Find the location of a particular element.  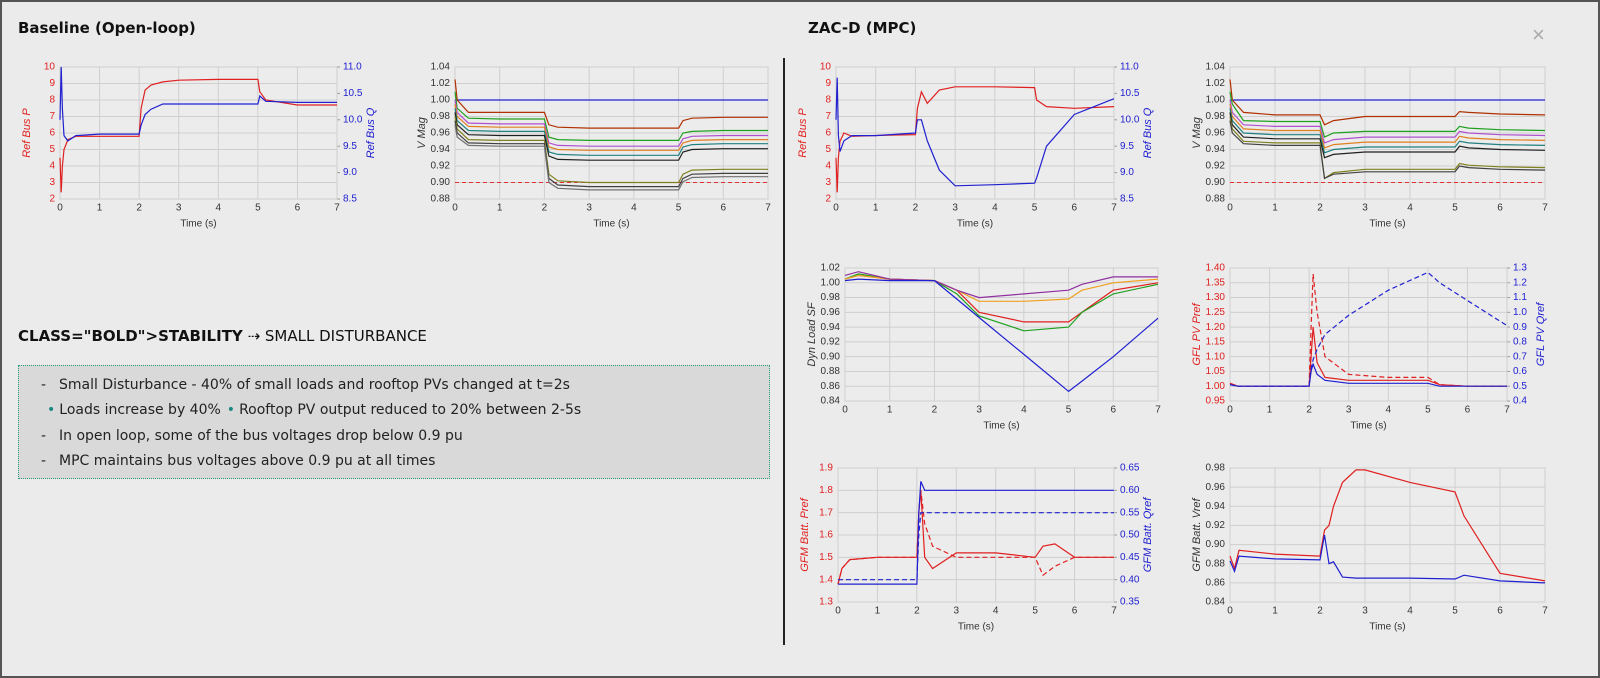

y2-tick-label: 1.1 is located at coordinates (1520, 297).